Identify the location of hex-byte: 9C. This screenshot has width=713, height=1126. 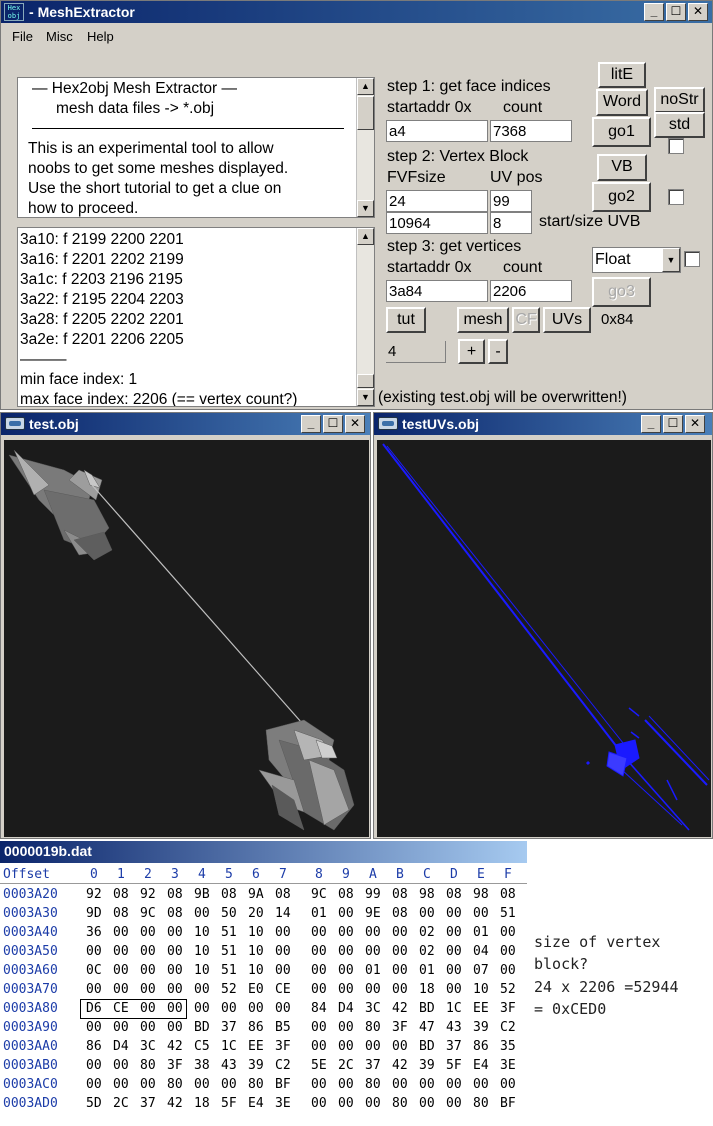
(148, 913).